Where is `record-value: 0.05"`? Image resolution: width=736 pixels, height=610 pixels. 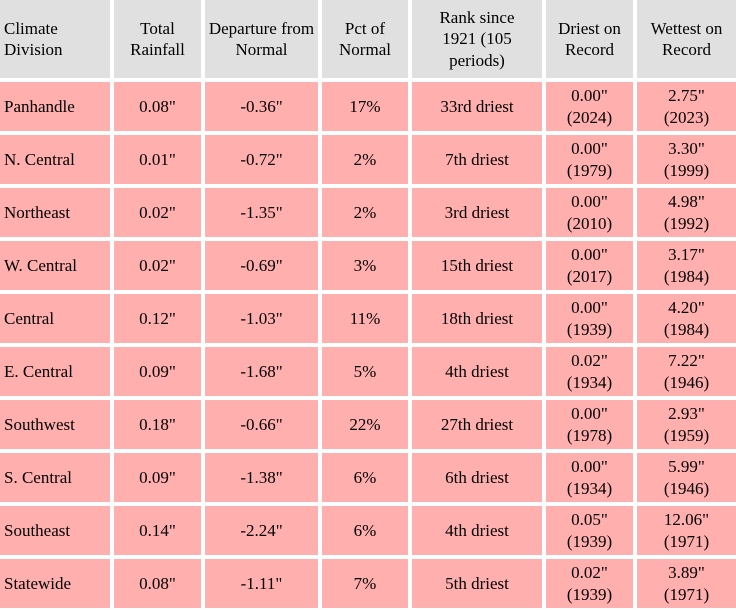
record-value: 0.05" is located at coordinates (589, 520).